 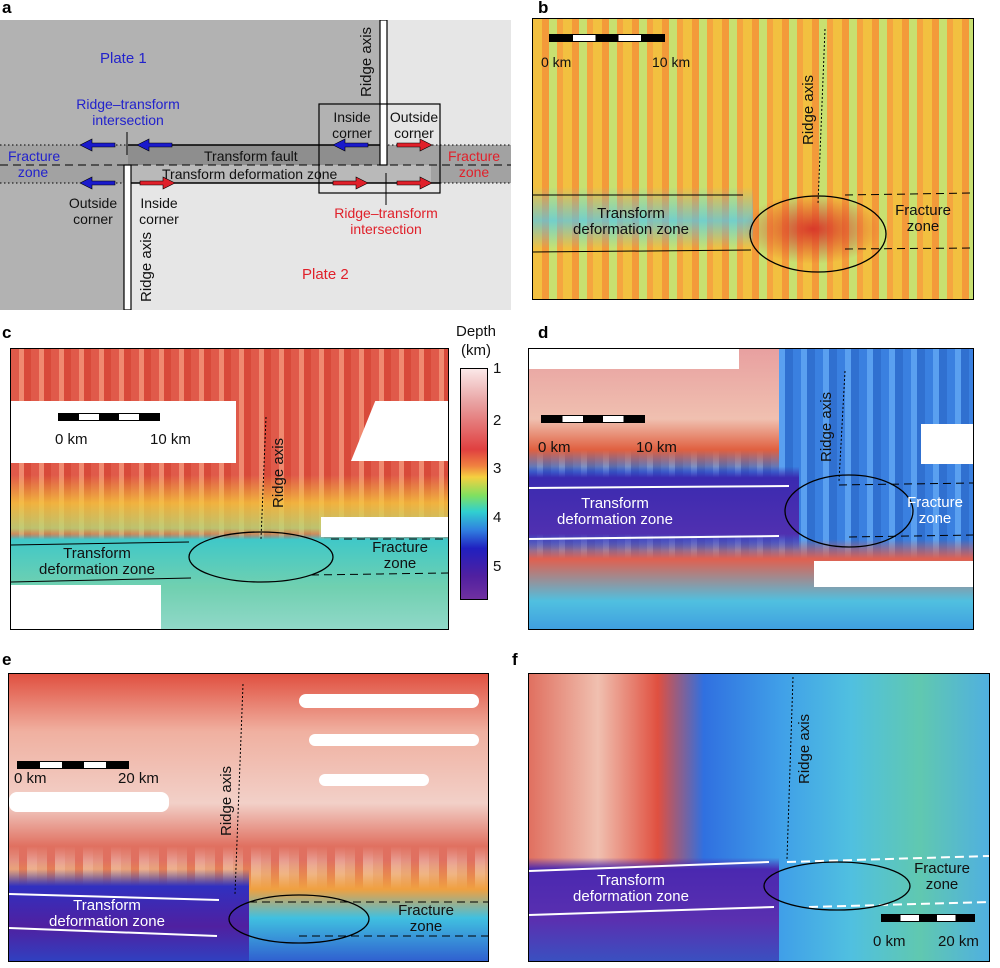 I want to click on bathymetry-map-c, so click(x=229, y=489).